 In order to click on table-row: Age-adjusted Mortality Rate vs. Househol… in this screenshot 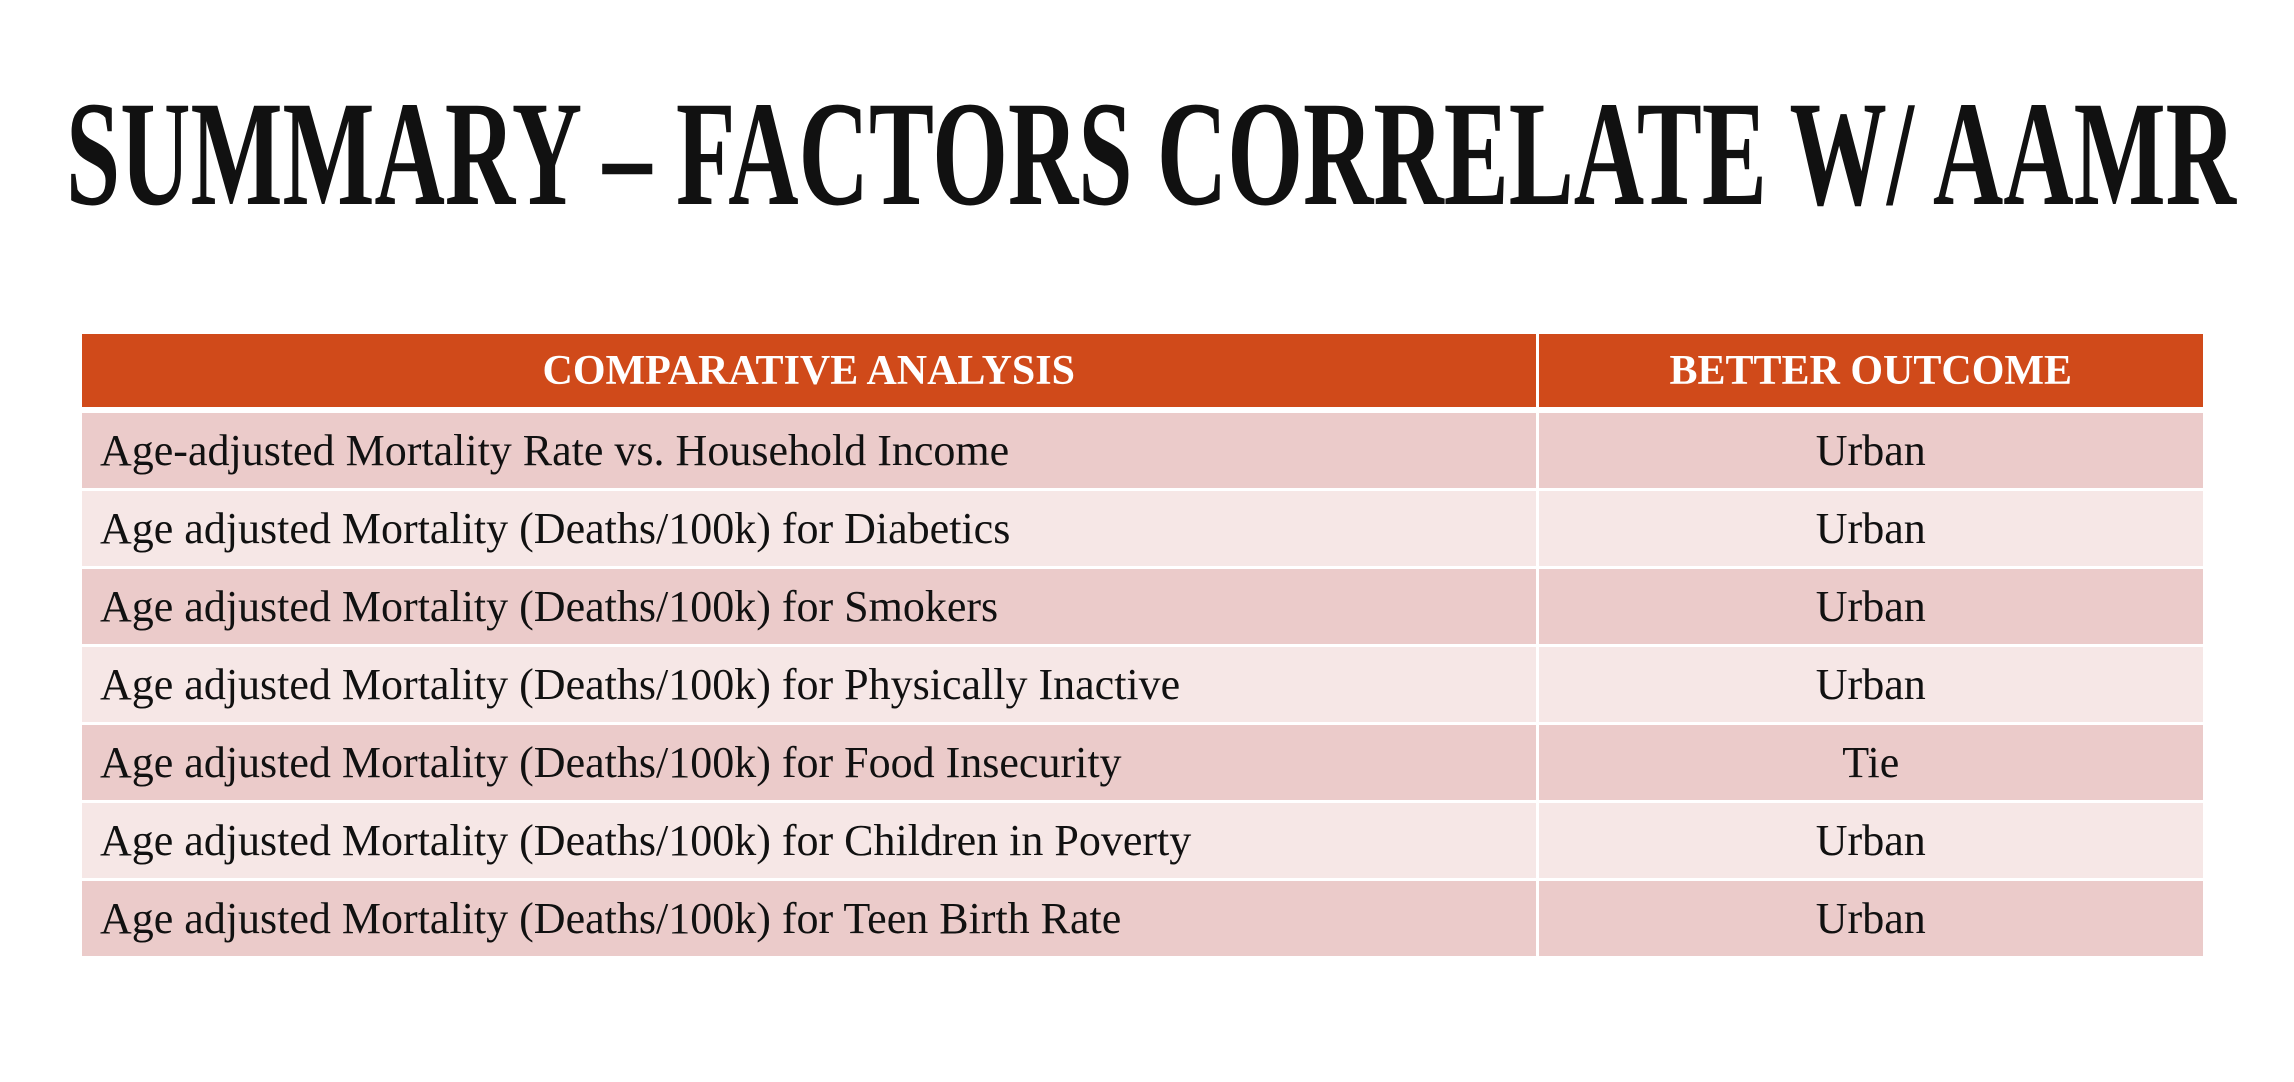, I will do `click(1142, 450)`.